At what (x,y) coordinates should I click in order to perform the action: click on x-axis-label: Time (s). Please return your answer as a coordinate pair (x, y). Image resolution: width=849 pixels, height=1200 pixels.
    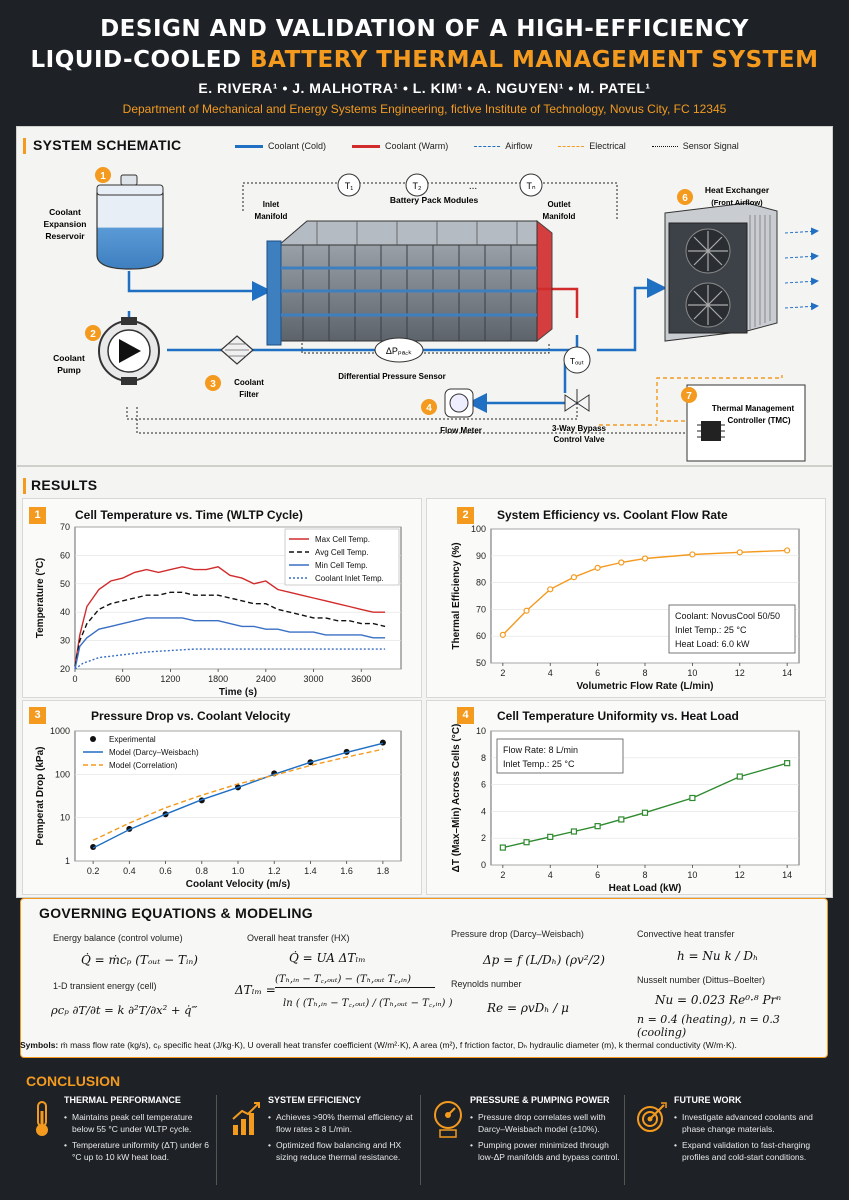
    Looking at the image, I should click on (238, 692).